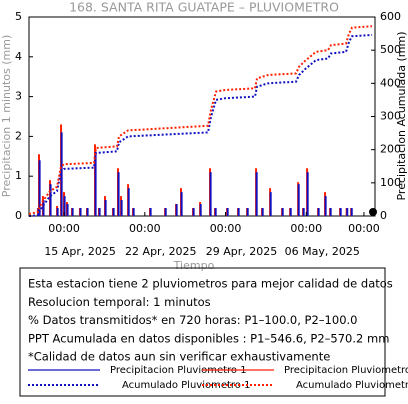 The image size is (408, 404). What do you see at coordinates (352, 385) in the screenshot?
I see `legend-label: Acumulado Pluviometro 2` at bounding box center [352, 385].